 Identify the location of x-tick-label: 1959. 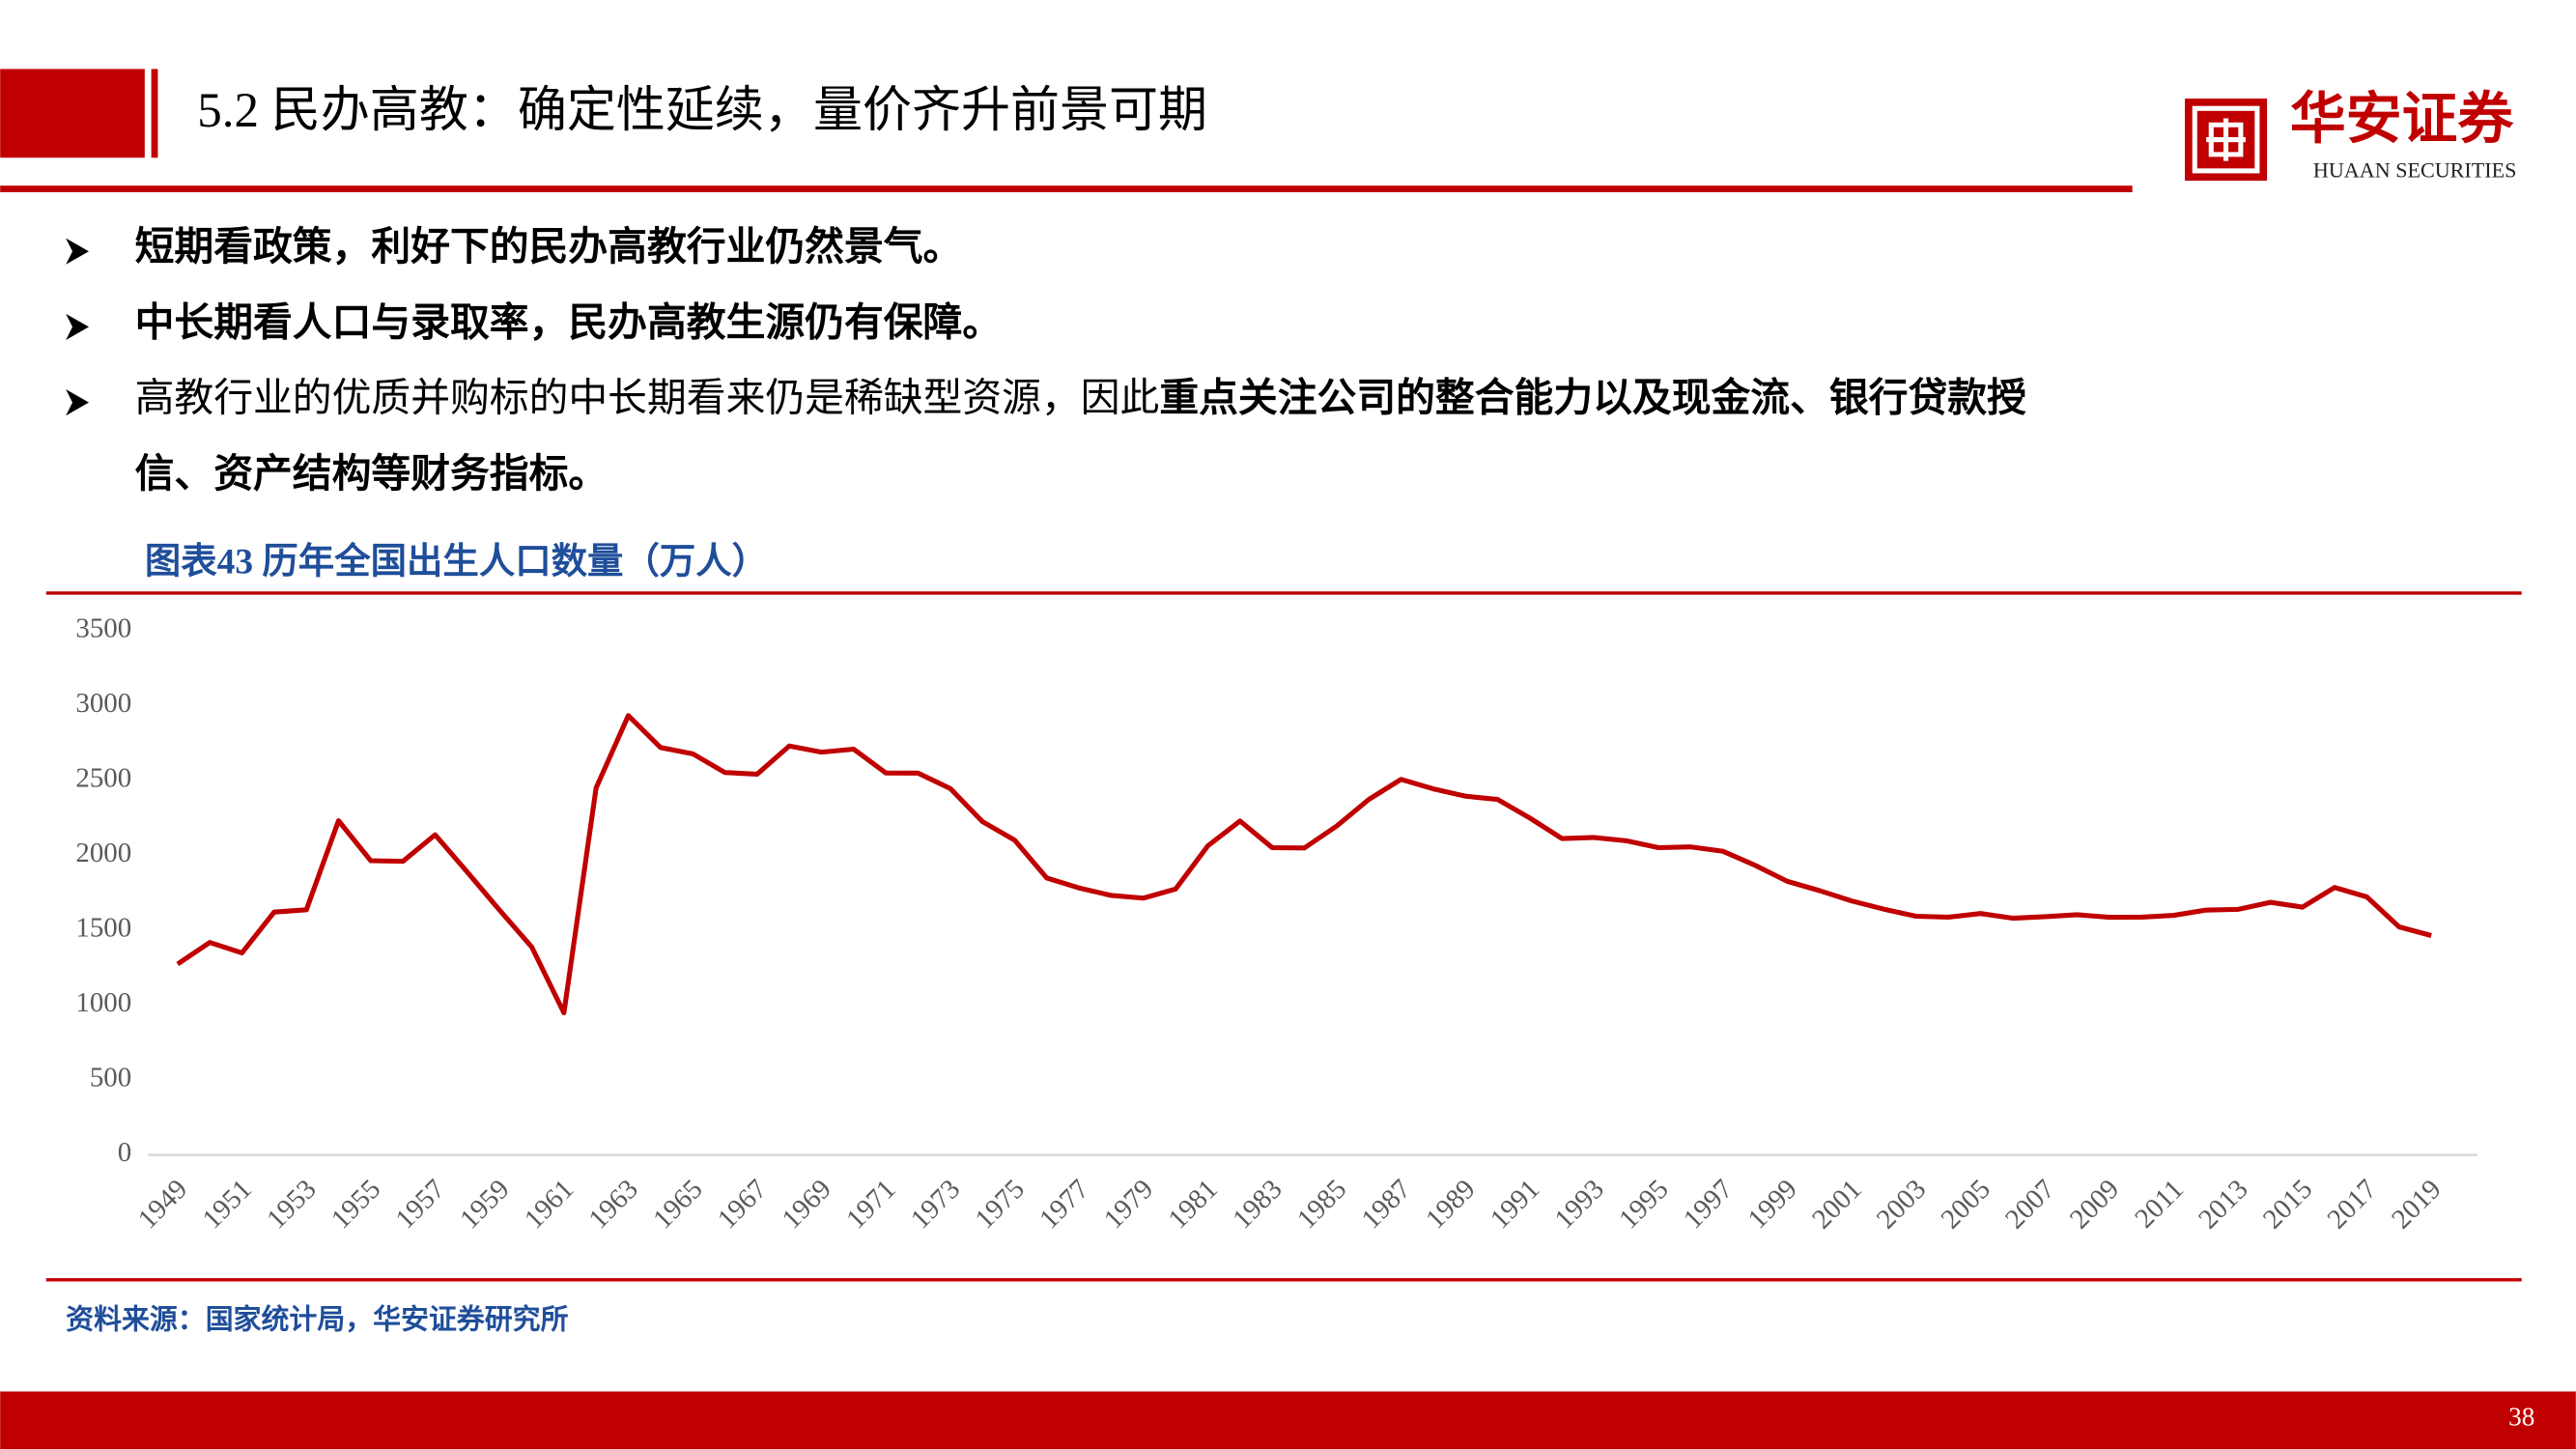
(485, 1205).